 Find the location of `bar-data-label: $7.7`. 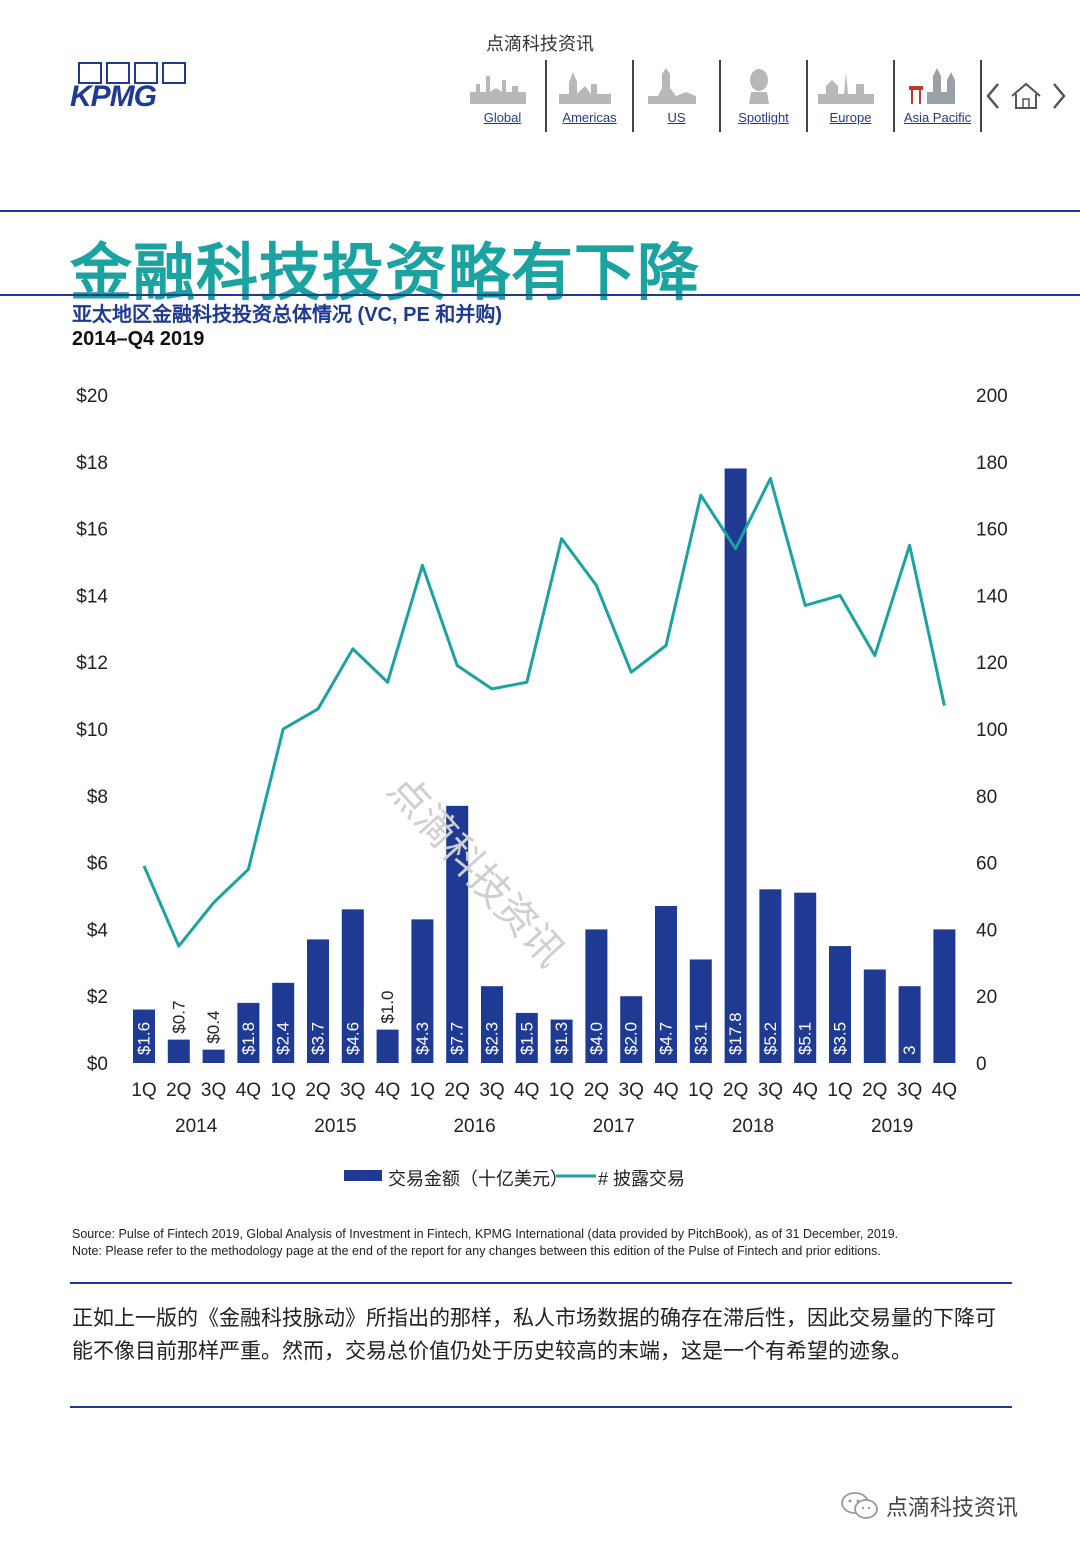

bar-data-label: $7.7 is located at coordinates (457, 1038).